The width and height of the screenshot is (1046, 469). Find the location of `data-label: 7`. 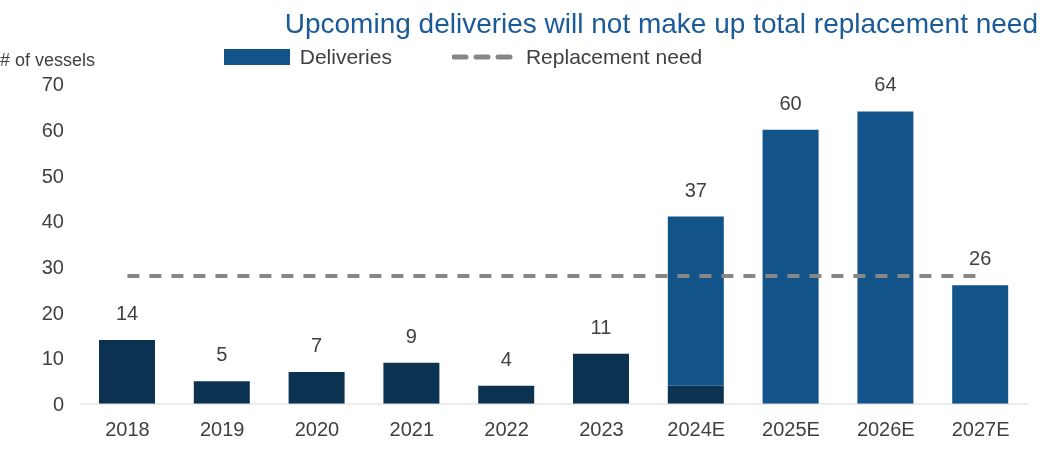

data-label: 7 is located at coordinates (317, 345).